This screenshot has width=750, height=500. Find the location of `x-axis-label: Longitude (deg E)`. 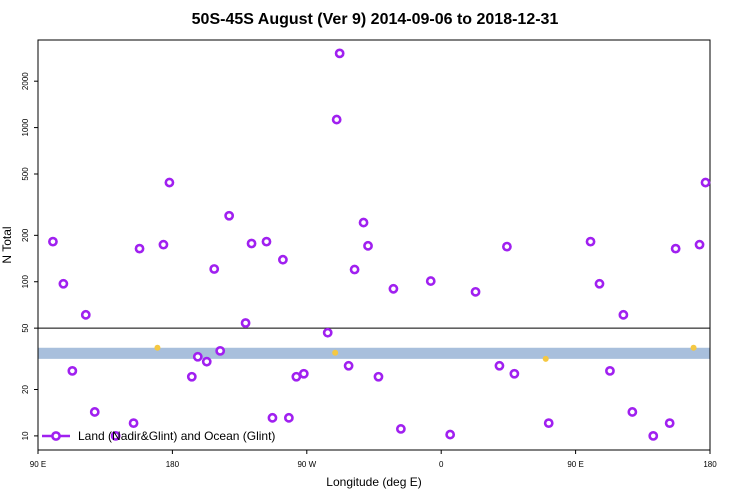

x-axis-label: Longitude (deg E) is located at coordinates (373, 482).